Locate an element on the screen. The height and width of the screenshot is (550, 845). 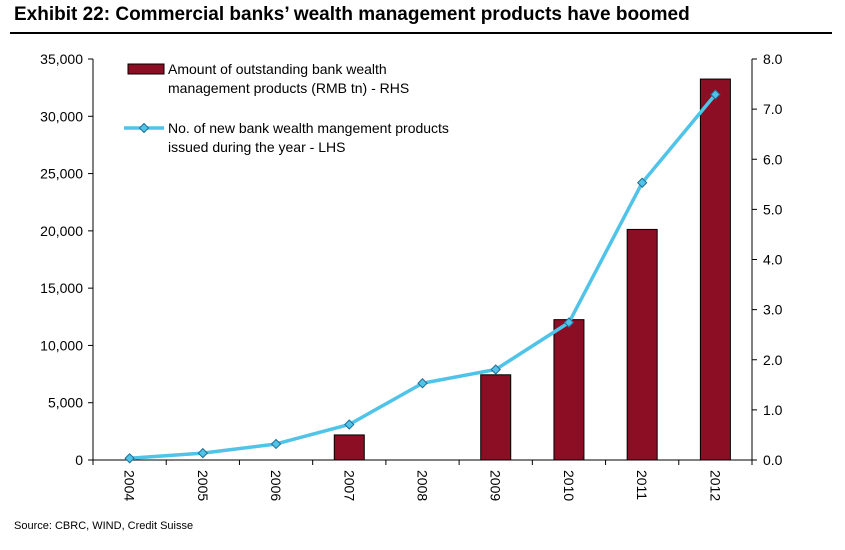
x-axis-tick-label: 2007 is located at coordinates (349, 485).